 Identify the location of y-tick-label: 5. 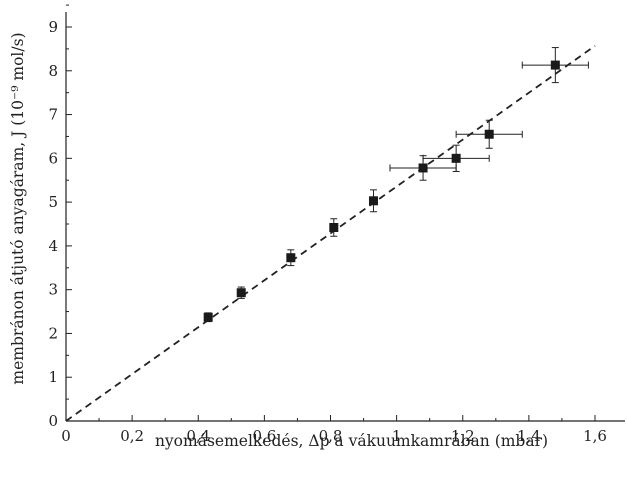
(53, 202).